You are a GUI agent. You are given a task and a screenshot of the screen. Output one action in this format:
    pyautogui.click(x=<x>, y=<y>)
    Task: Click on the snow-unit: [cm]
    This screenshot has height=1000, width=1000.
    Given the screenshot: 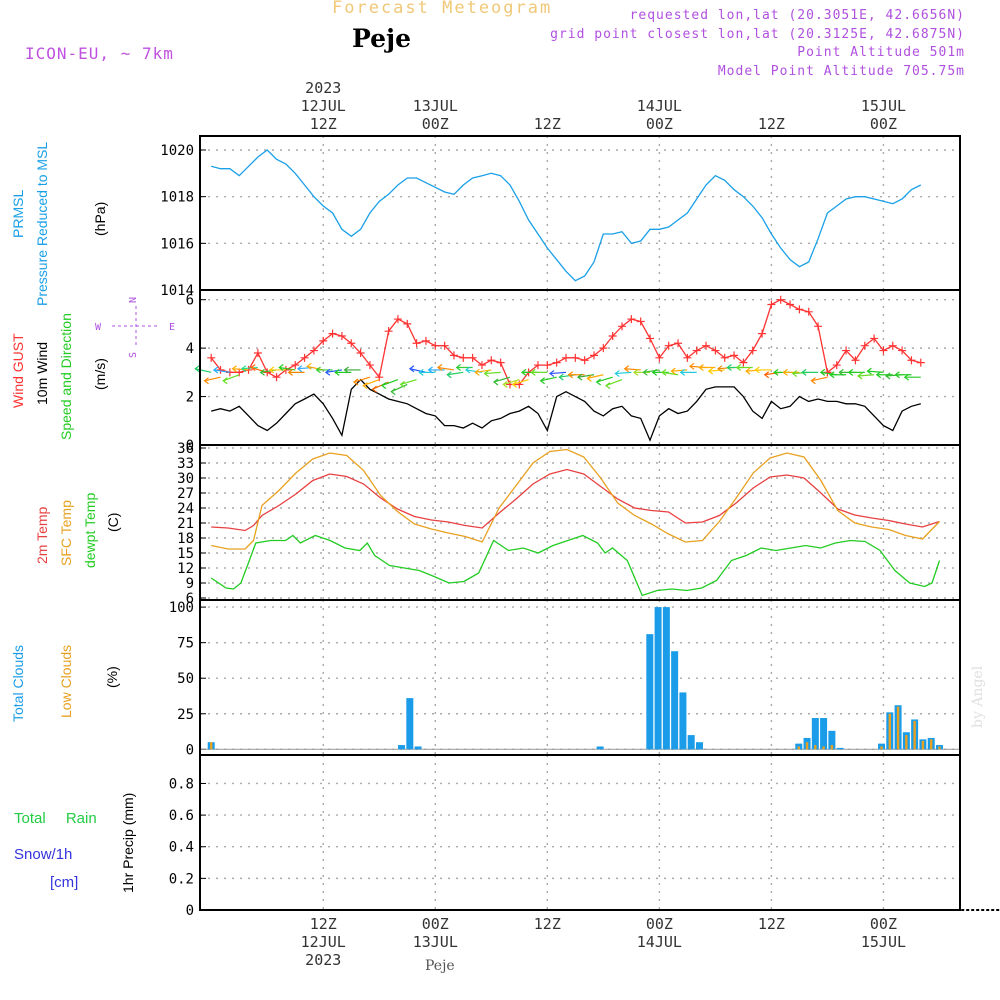 What is the action you would take?
    pyautogui.click(x=64, y=882)
    